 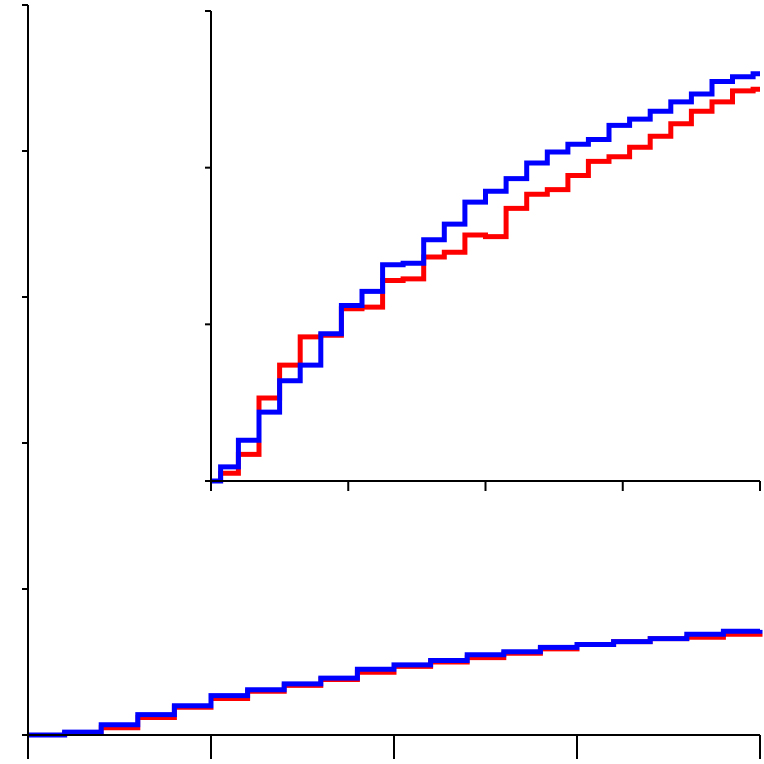 What do you see at coordinates (395, 683) in the screenshot?
I see `main-series-2-line` at bounding box center [395, 683].